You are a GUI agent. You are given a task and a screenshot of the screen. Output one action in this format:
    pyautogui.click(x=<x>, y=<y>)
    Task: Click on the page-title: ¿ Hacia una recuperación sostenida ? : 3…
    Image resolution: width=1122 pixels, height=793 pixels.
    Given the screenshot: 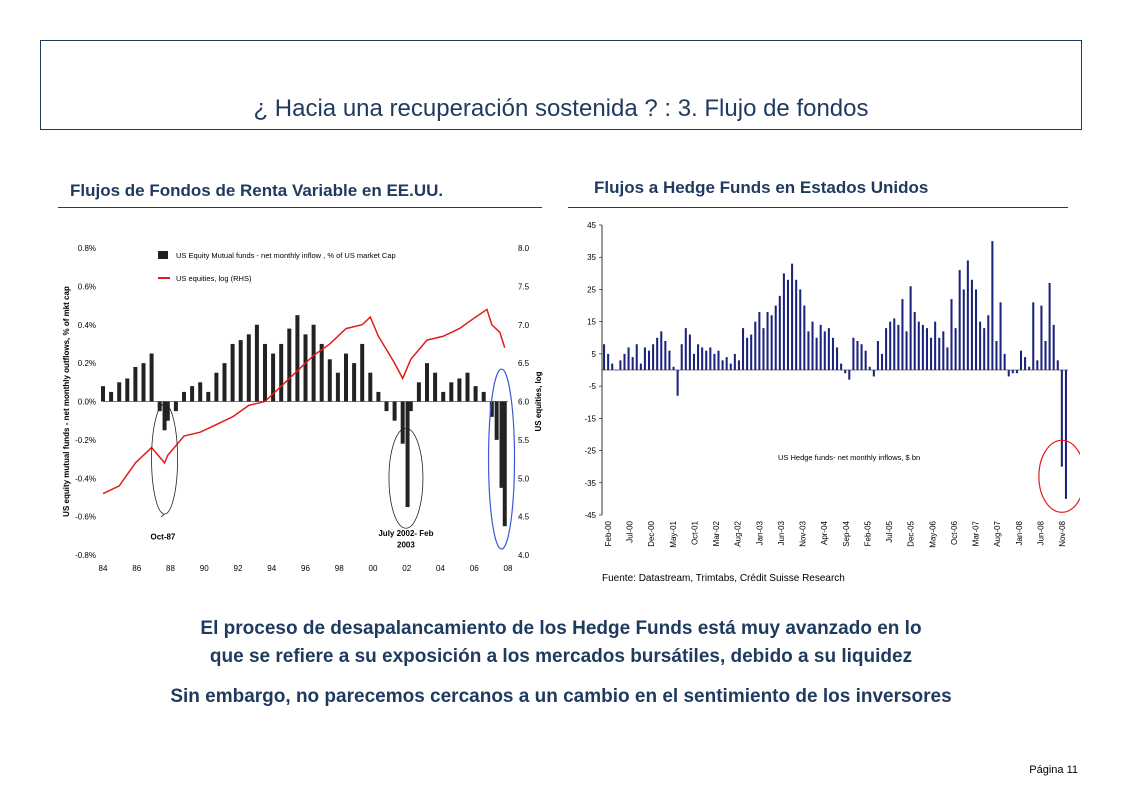 What is the action you would take?
    pyautogui.click(x=561, y=108)
    